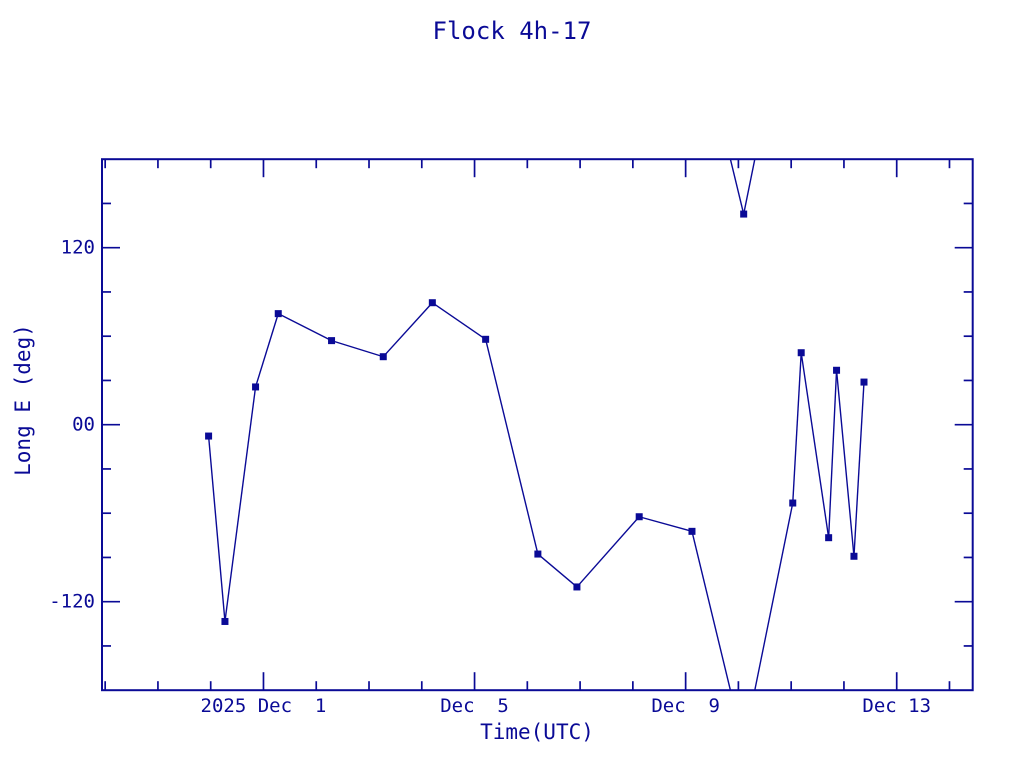  Describe the element at coordinates (264, 706) in the screenshot. I see `x-tick-label: 2025 Dec 1` at that location.